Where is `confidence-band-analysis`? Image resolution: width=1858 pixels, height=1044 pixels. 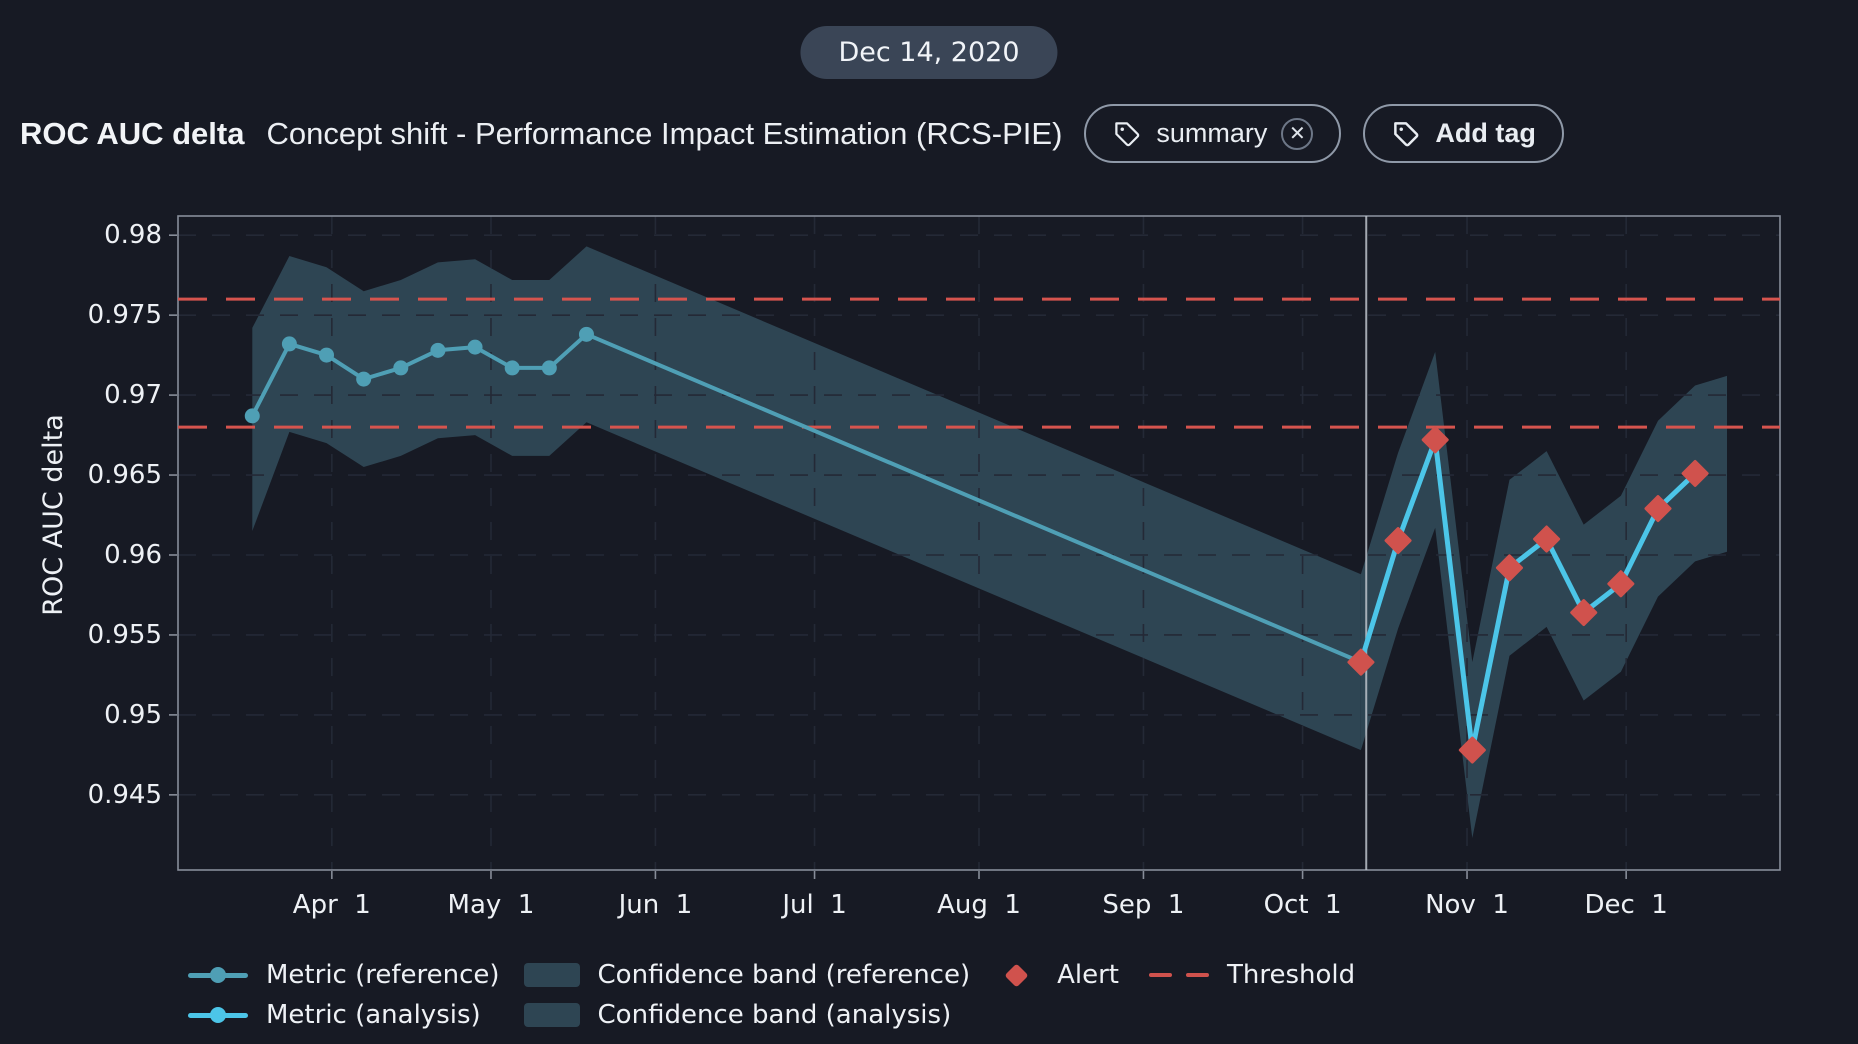
confidence-band-analysis is located at coordinates (1543, 594).